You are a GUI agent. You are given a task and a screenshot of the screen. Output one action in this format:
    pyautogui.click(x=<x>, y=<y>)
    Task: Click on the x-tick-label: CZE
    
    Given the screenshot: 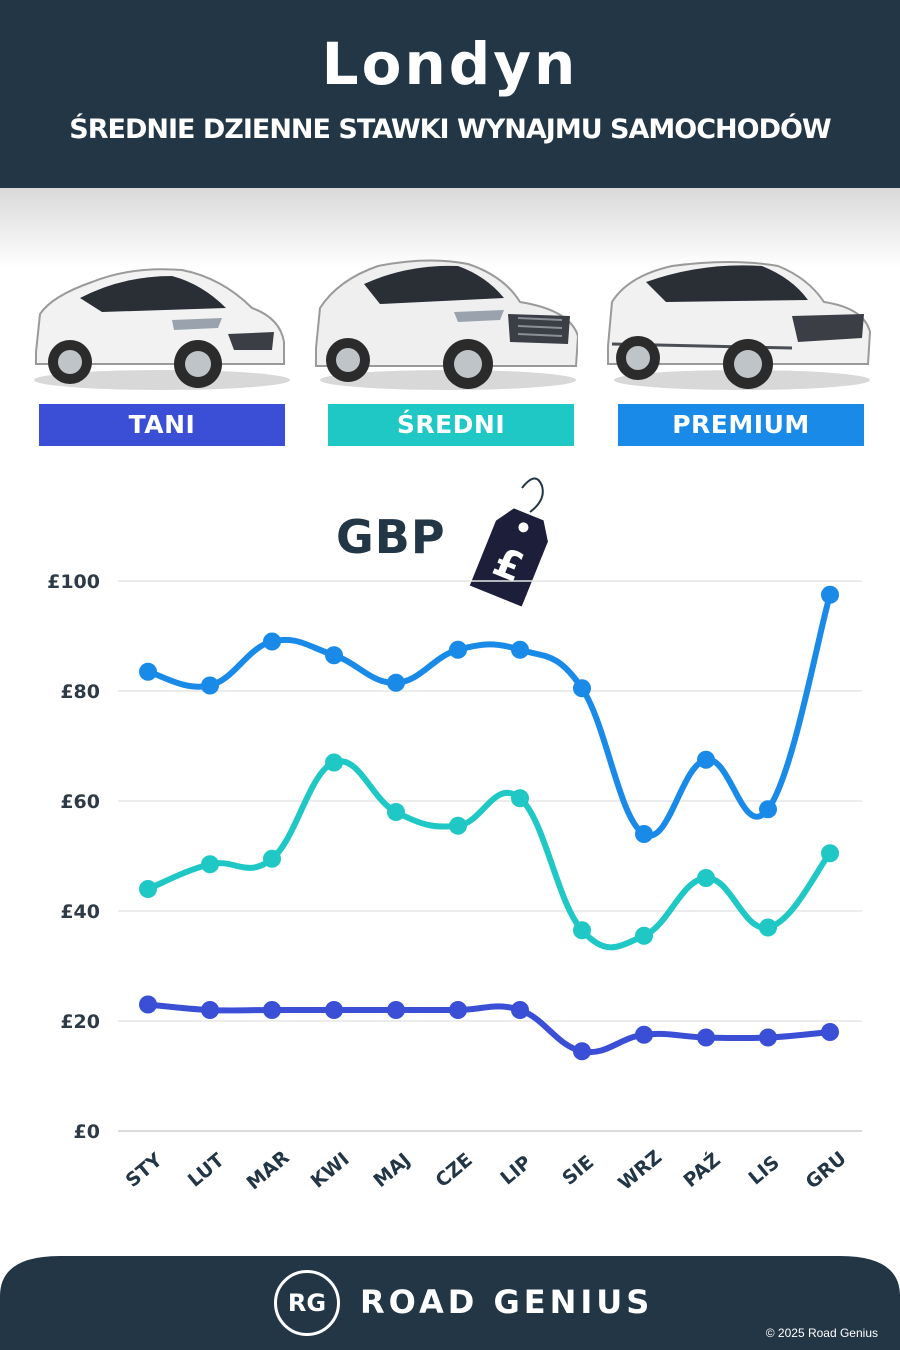 What is the action you would take?
    pyautogui.click(x=453, y=1170)
    